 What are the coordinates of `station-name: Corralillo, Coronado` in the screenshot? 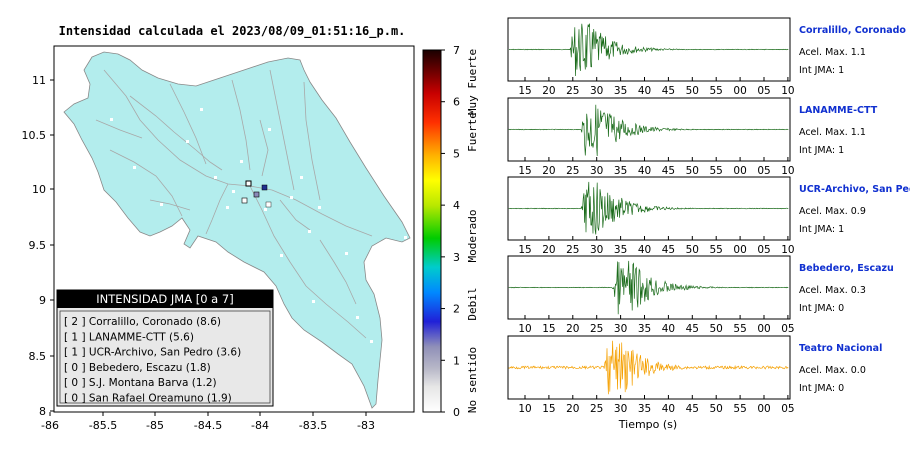 It's located at (852, 30).